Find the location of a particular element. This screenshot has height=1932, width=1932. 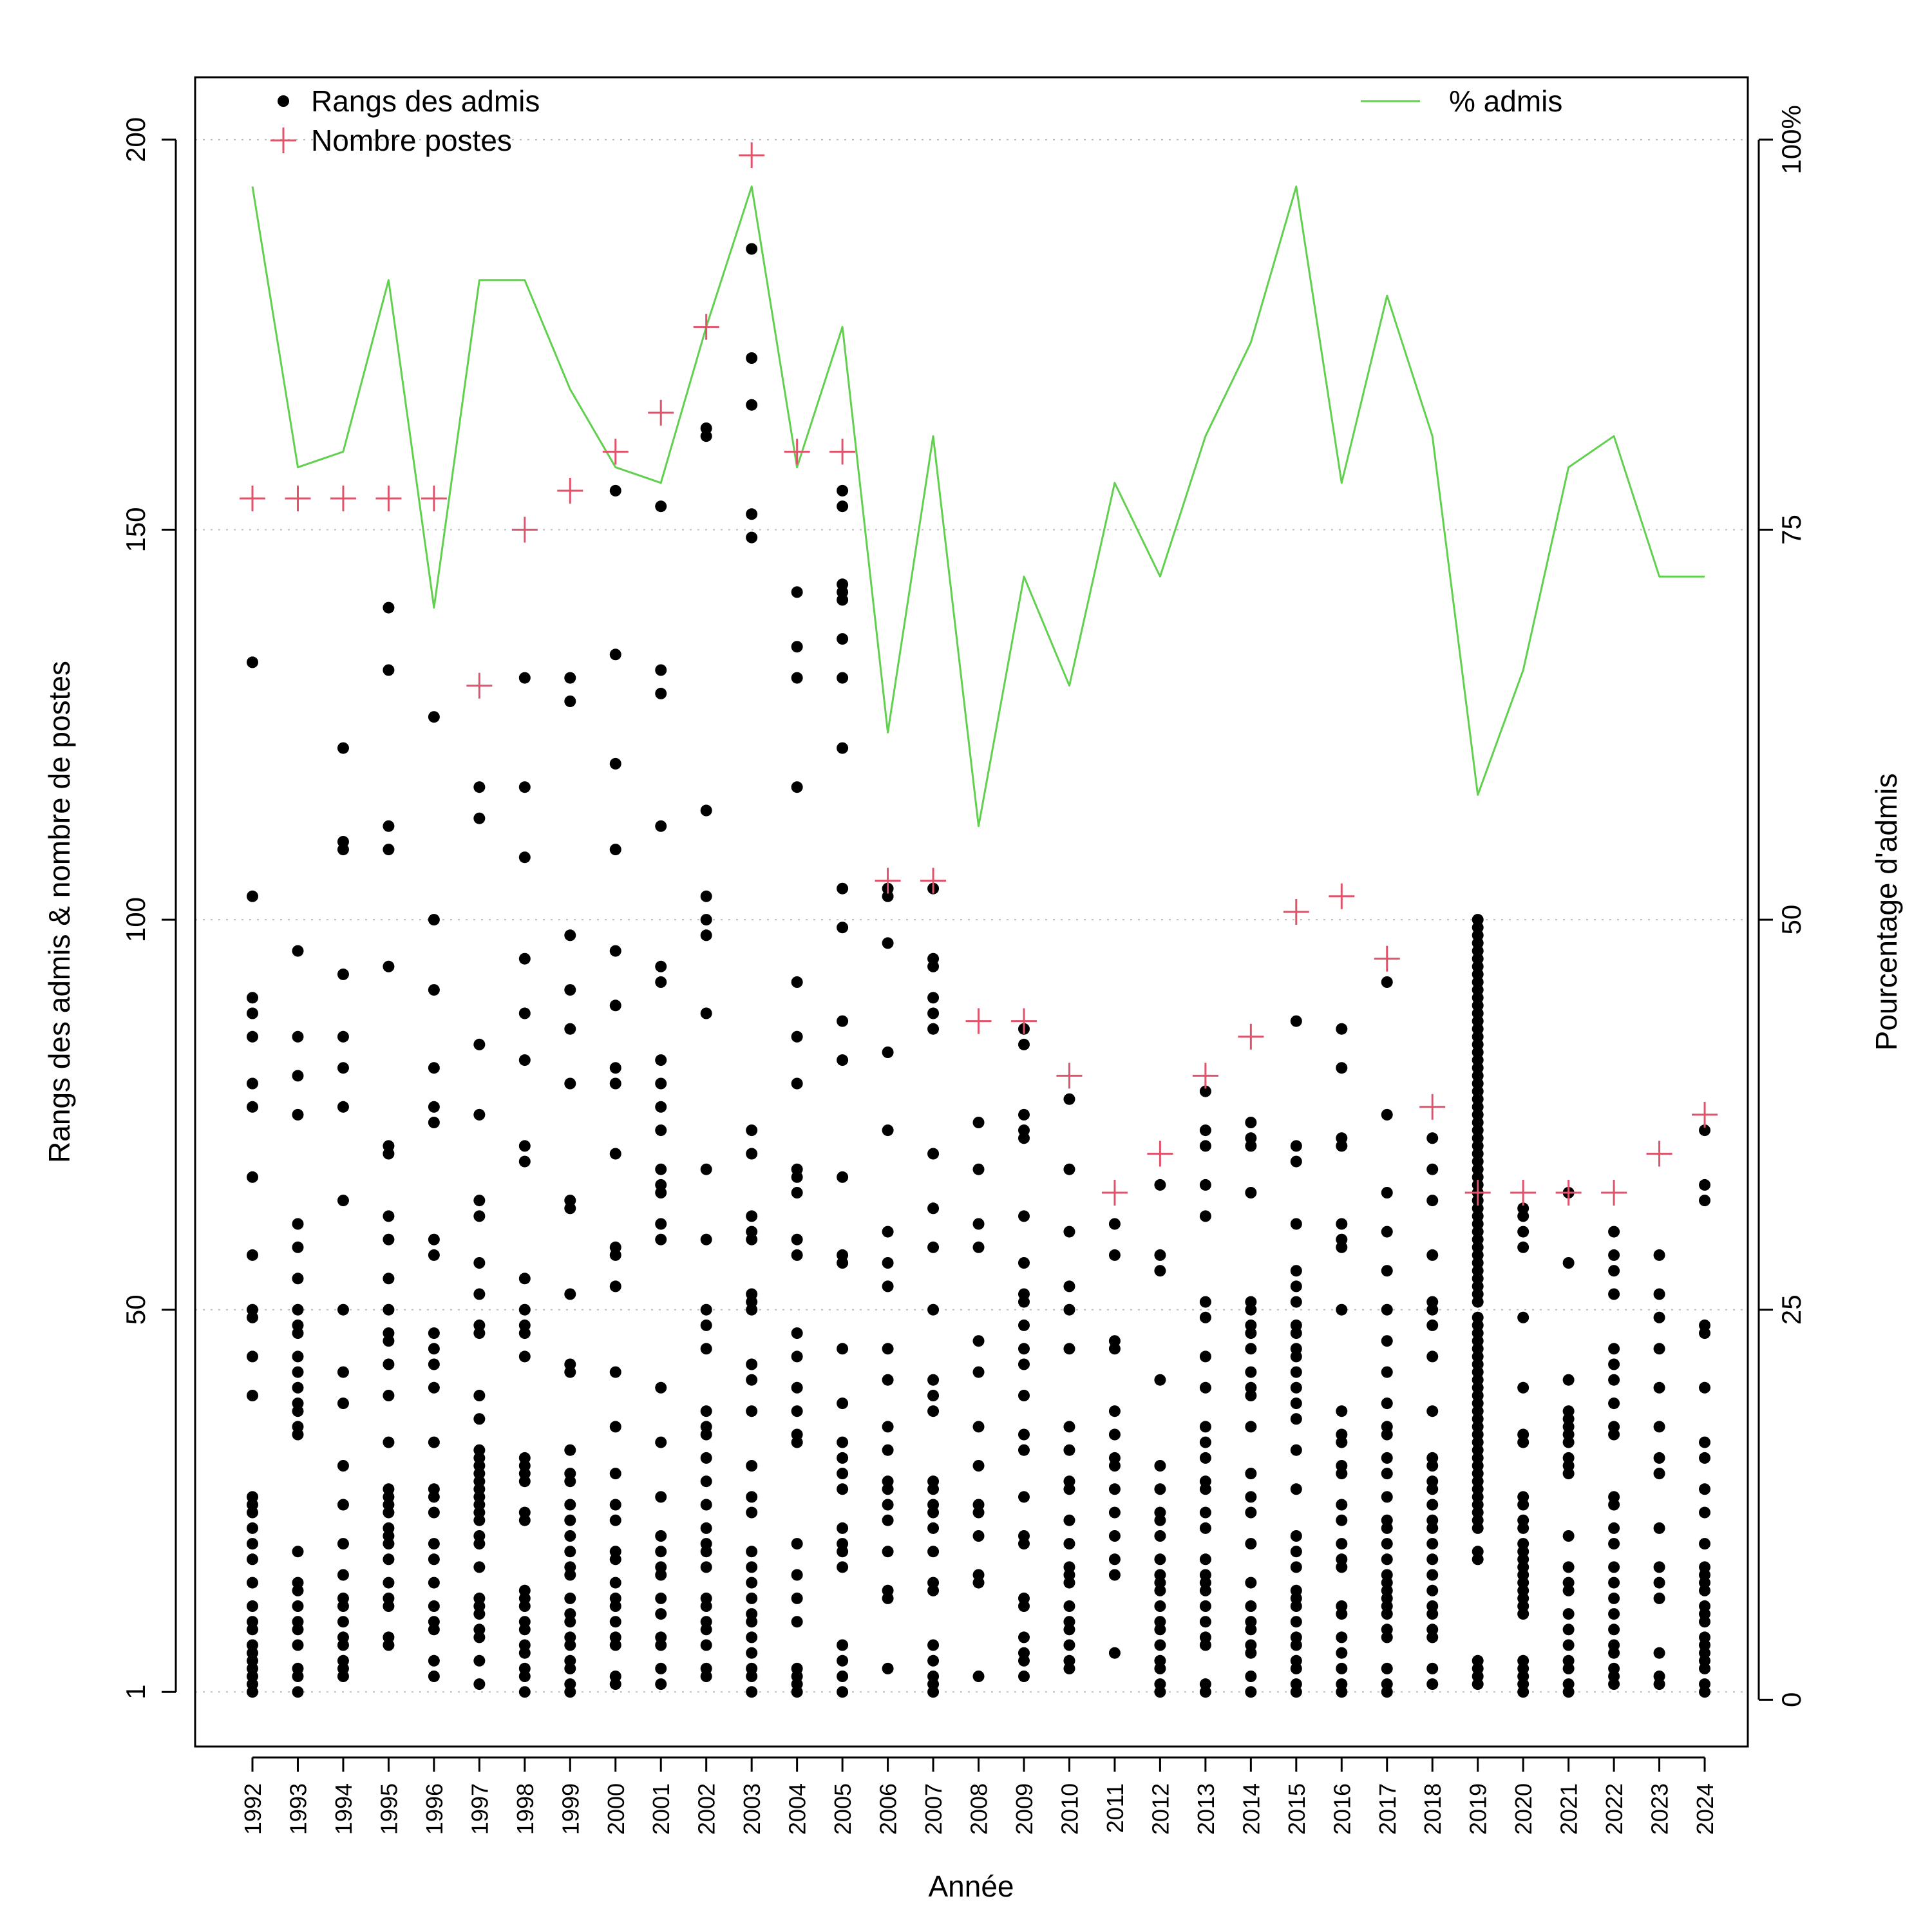

x-tick-label: 2000 is located at coordinates (616, 1809).